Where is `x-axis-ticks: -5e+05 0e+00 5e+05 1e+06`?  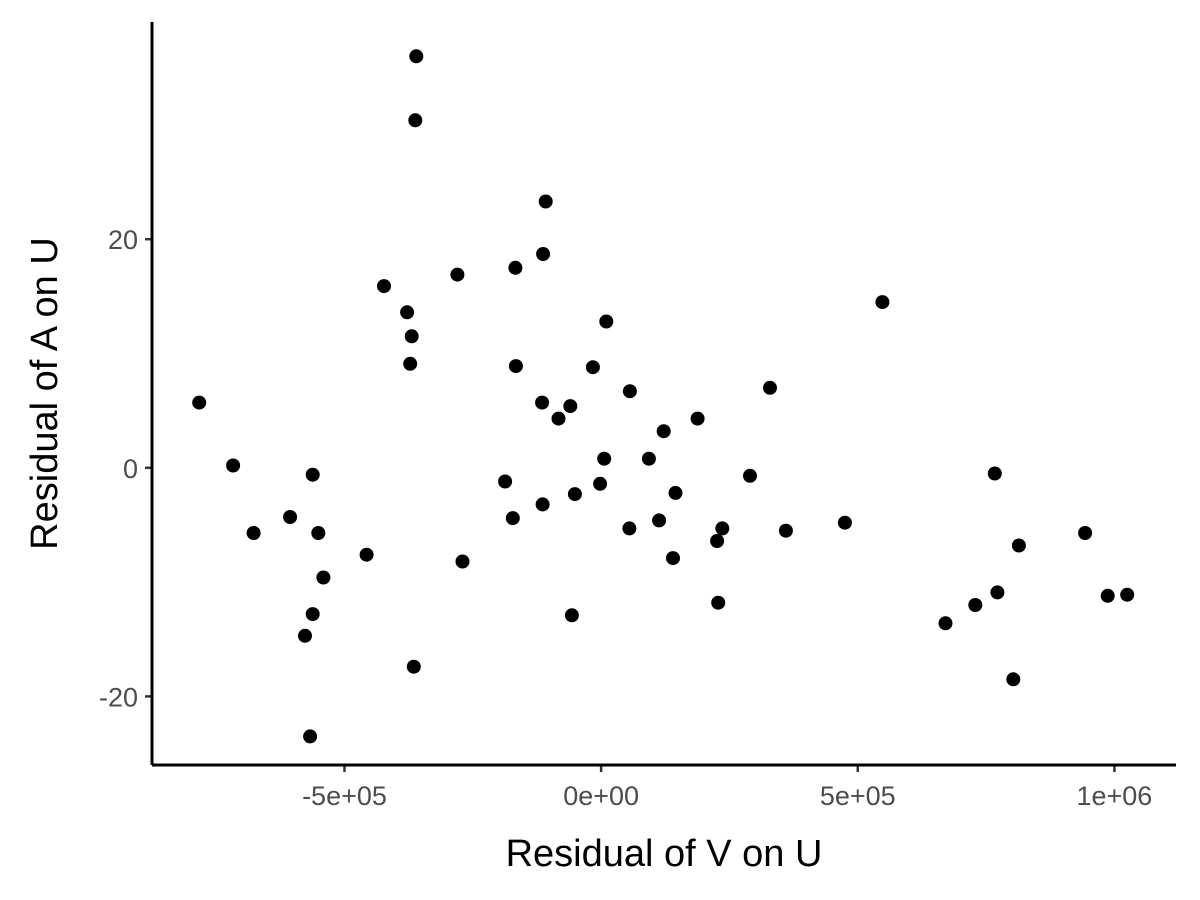 x-axis-ticks: -5e+05 0e+00 5e+05 1e+06 is located at coordinates (727, 788).